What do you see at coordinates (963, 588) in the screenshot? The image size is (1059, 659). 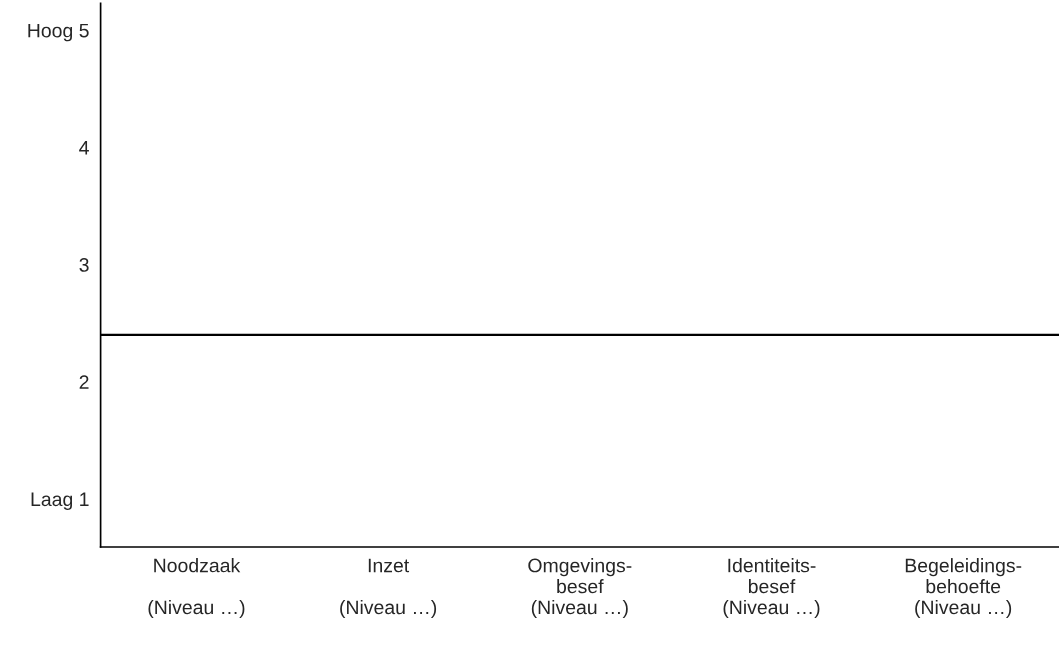 I see `x-tick-label: Begeleidings- behoefte (Niveau …)` at bounding box center [963, 588].